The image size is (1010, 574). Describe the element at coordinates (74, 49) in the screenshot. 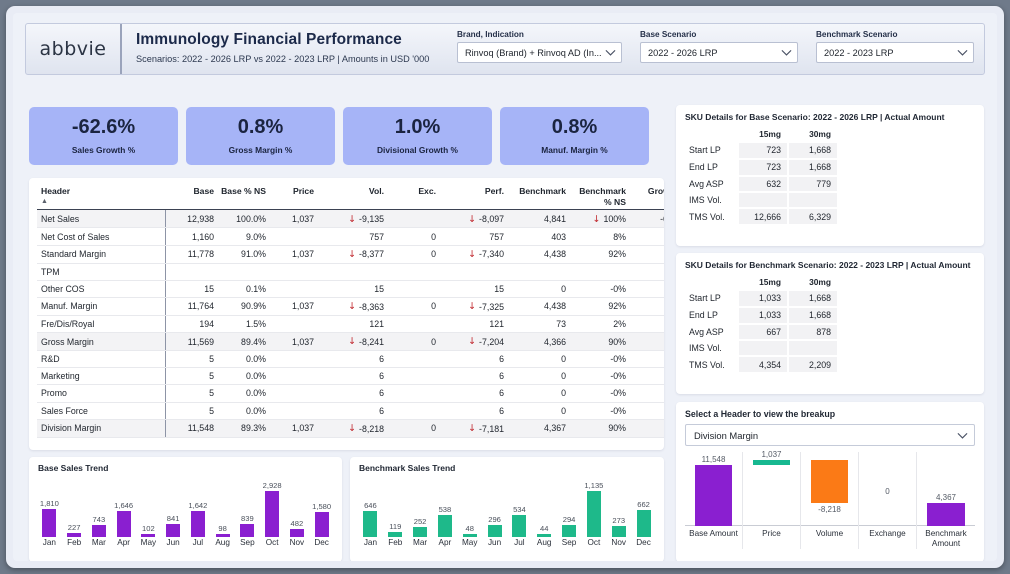

I see `abbvie-logo: abbvie` at that location.